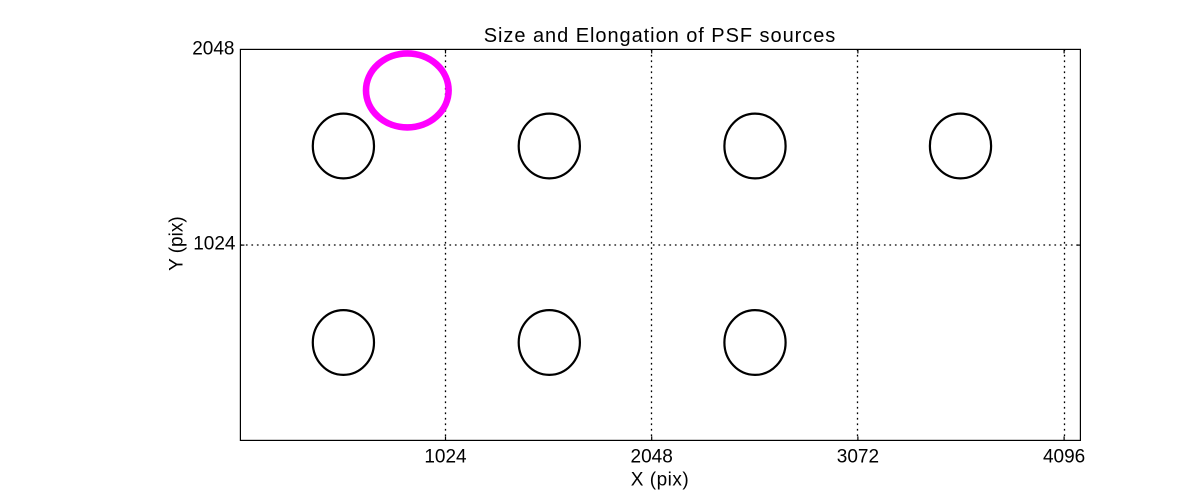 The height and width of the screenshot is (490, 1200). Describe the element at coordinates (660, 479) in the screenshot. I see `svg-text: X (pix)` at that location.